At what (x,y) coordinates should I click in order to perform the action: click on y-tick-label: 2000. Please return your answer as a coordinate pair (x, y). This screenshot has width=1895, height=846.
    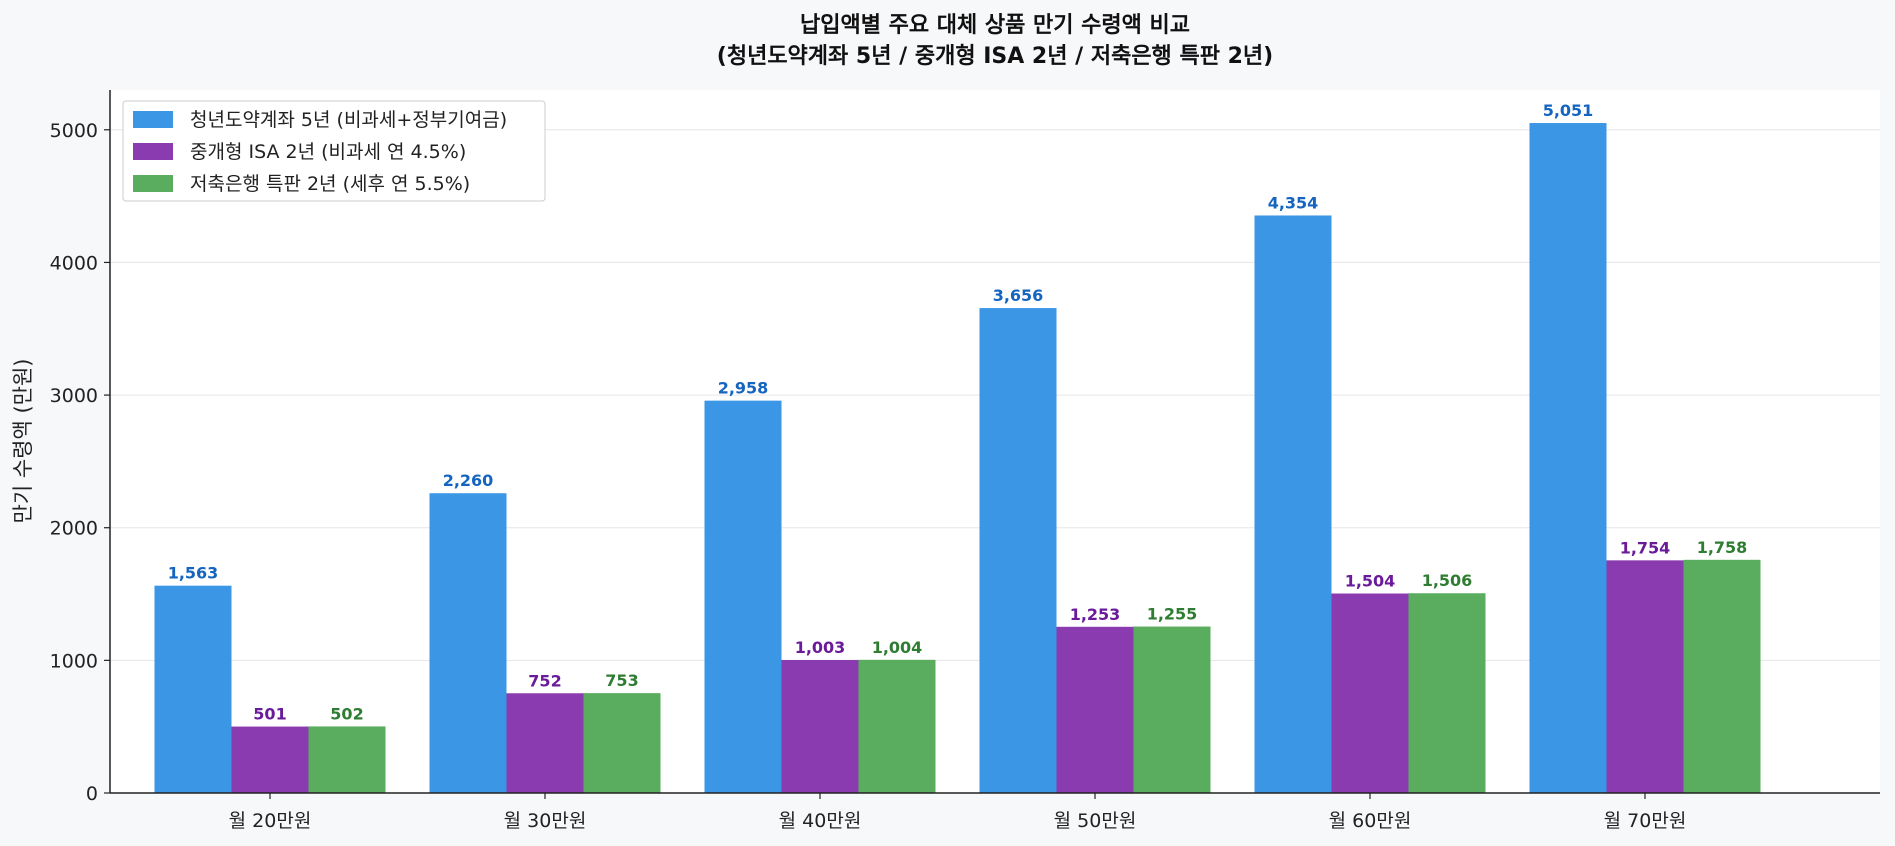
    Looking at the image, I should click on (74, 529).